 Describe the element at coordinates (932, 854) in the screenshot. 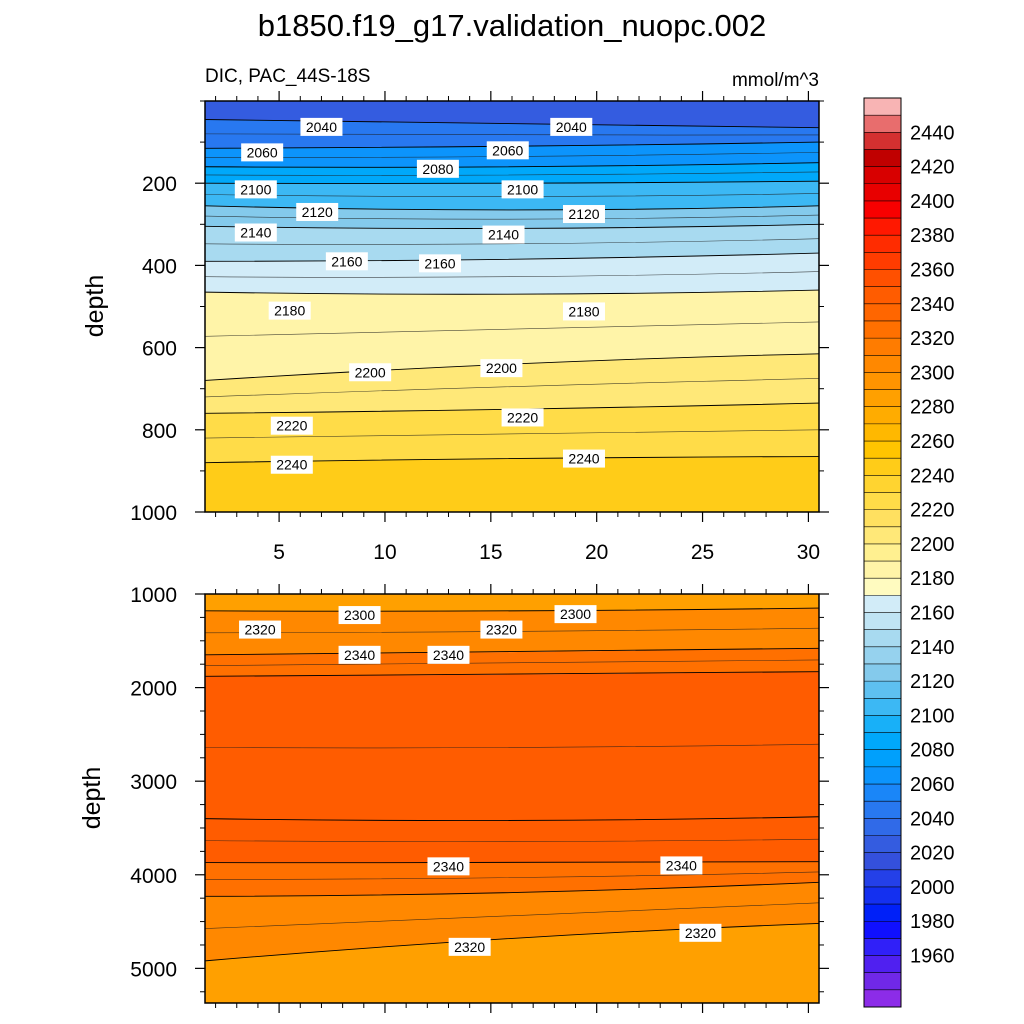

I see `colorbar-label: 2020` at that location.